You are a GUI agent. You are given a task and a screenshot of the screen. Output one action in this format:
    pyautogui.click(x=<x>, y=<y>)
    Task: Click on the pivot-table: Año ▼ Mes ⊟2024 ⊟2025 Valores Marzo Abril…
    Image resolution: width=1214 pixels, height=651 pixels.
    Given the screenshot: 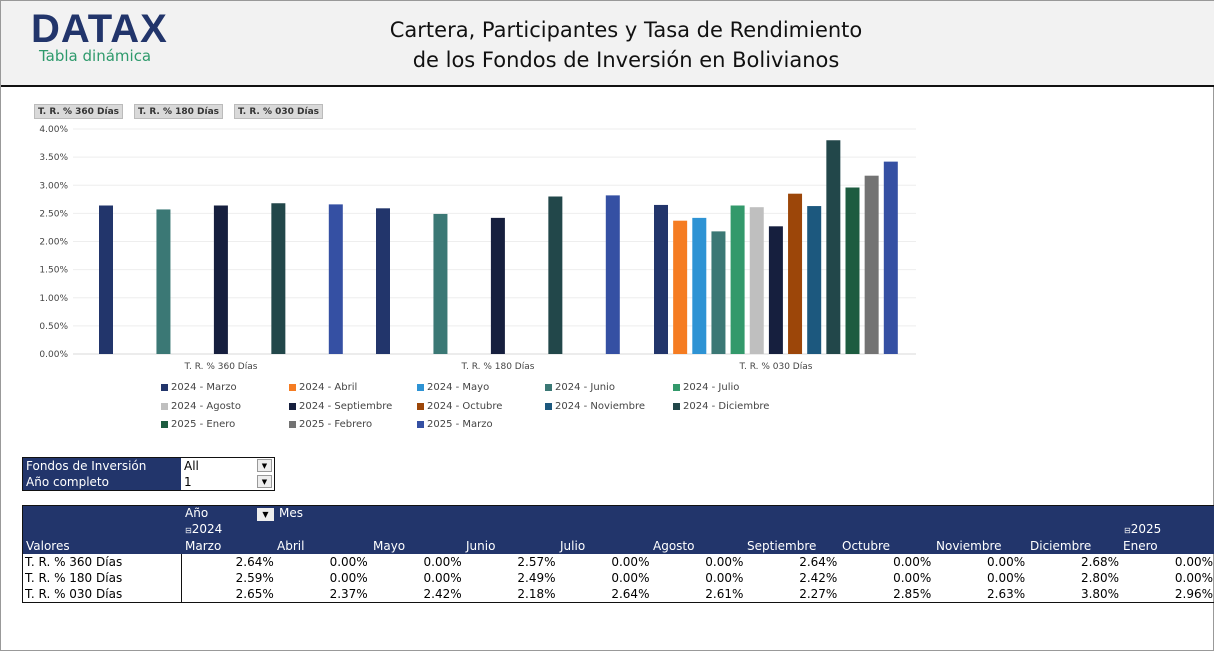 What is the action you would take?
    pyautogui.click(x=618, y=554)
    